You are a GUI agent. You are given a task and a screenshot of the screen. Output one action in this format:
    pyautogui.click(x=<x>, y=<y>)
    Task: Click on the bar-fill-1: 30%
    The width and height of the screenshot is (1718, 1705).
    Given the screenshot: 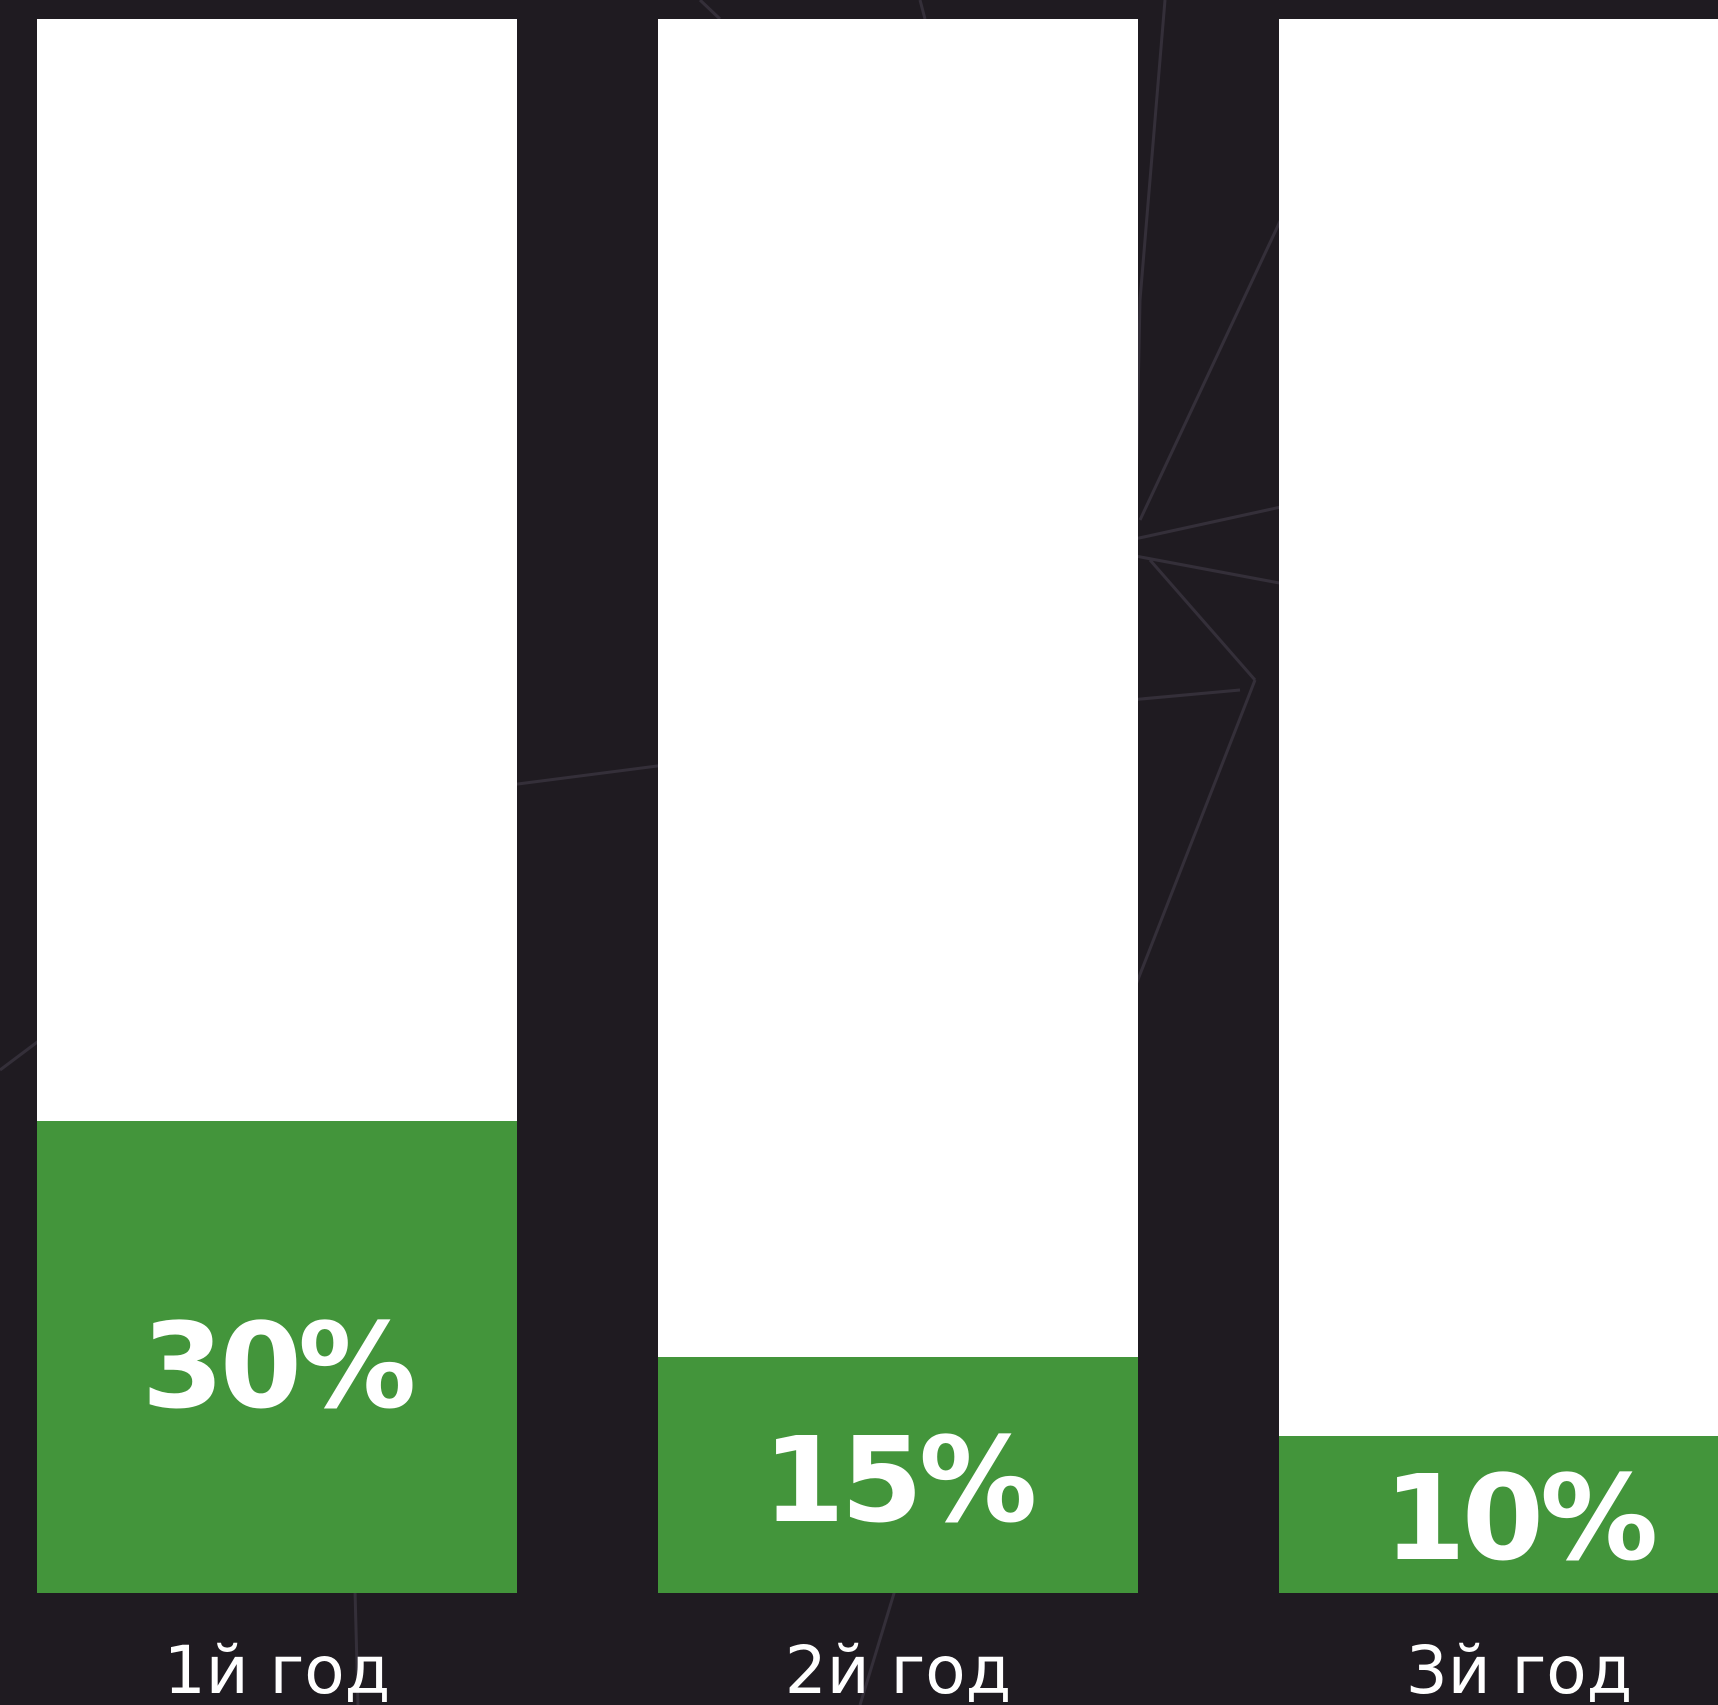 What is the action you would take?
    pyautogui.click(x=277, y=1357)
    